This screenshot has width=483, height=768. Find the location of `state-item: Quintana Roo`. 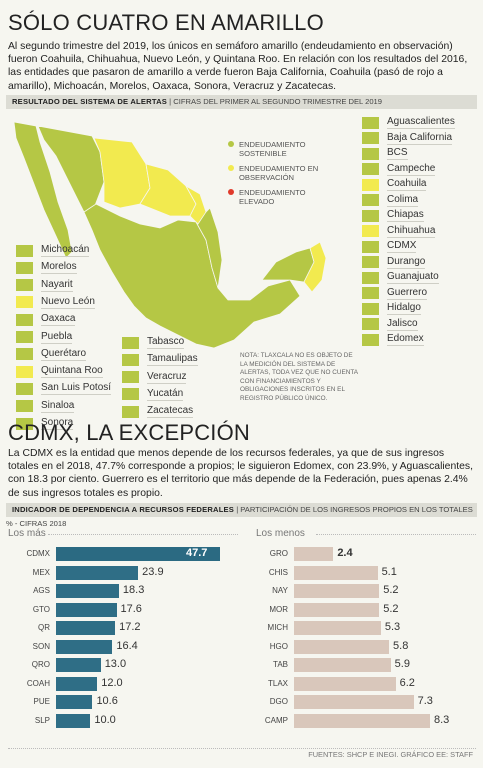

state-item: Quintana Roo is located at coordinates (59, 372).